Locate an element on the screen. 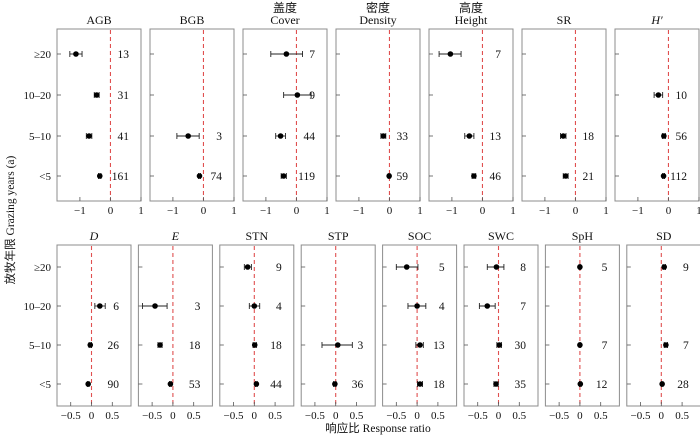  data-point-group: 44 is located at coordinates (295, 137).